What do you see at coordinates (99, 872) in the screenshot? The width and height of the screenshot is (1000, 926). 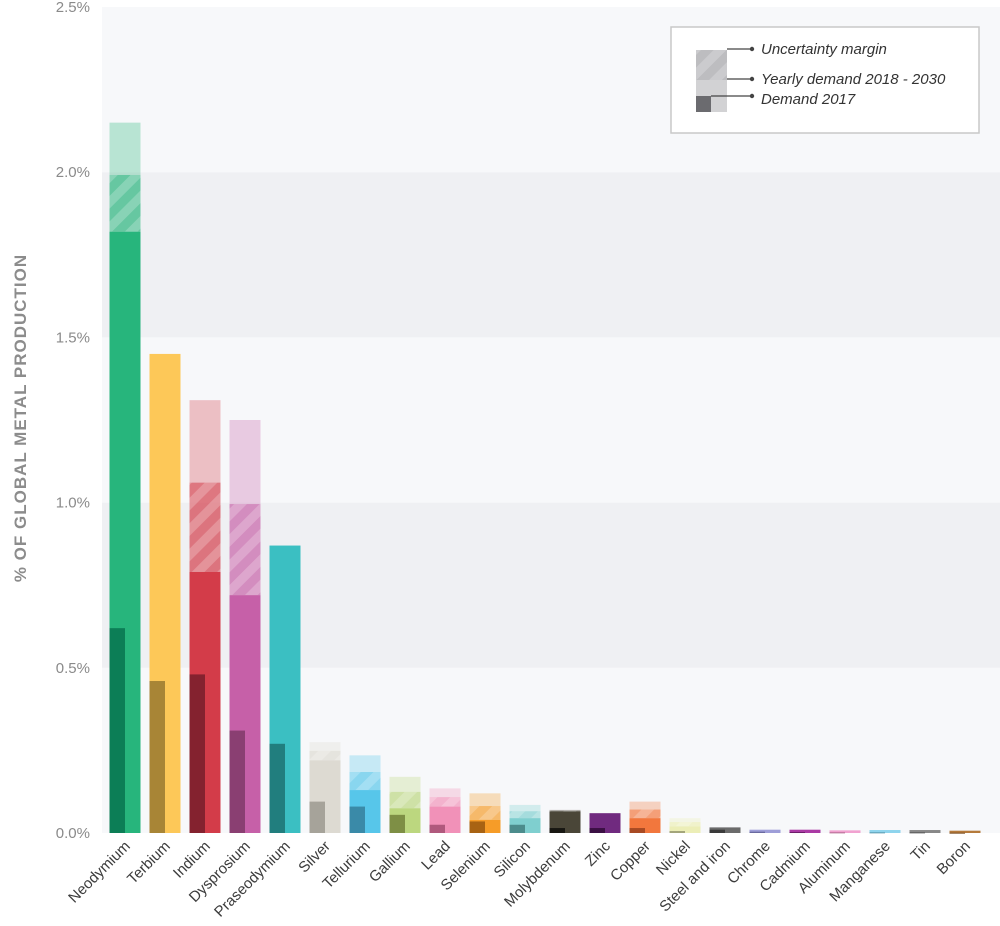 I see `x-tick-label: Neodymium` at bounding box center [99, 872].